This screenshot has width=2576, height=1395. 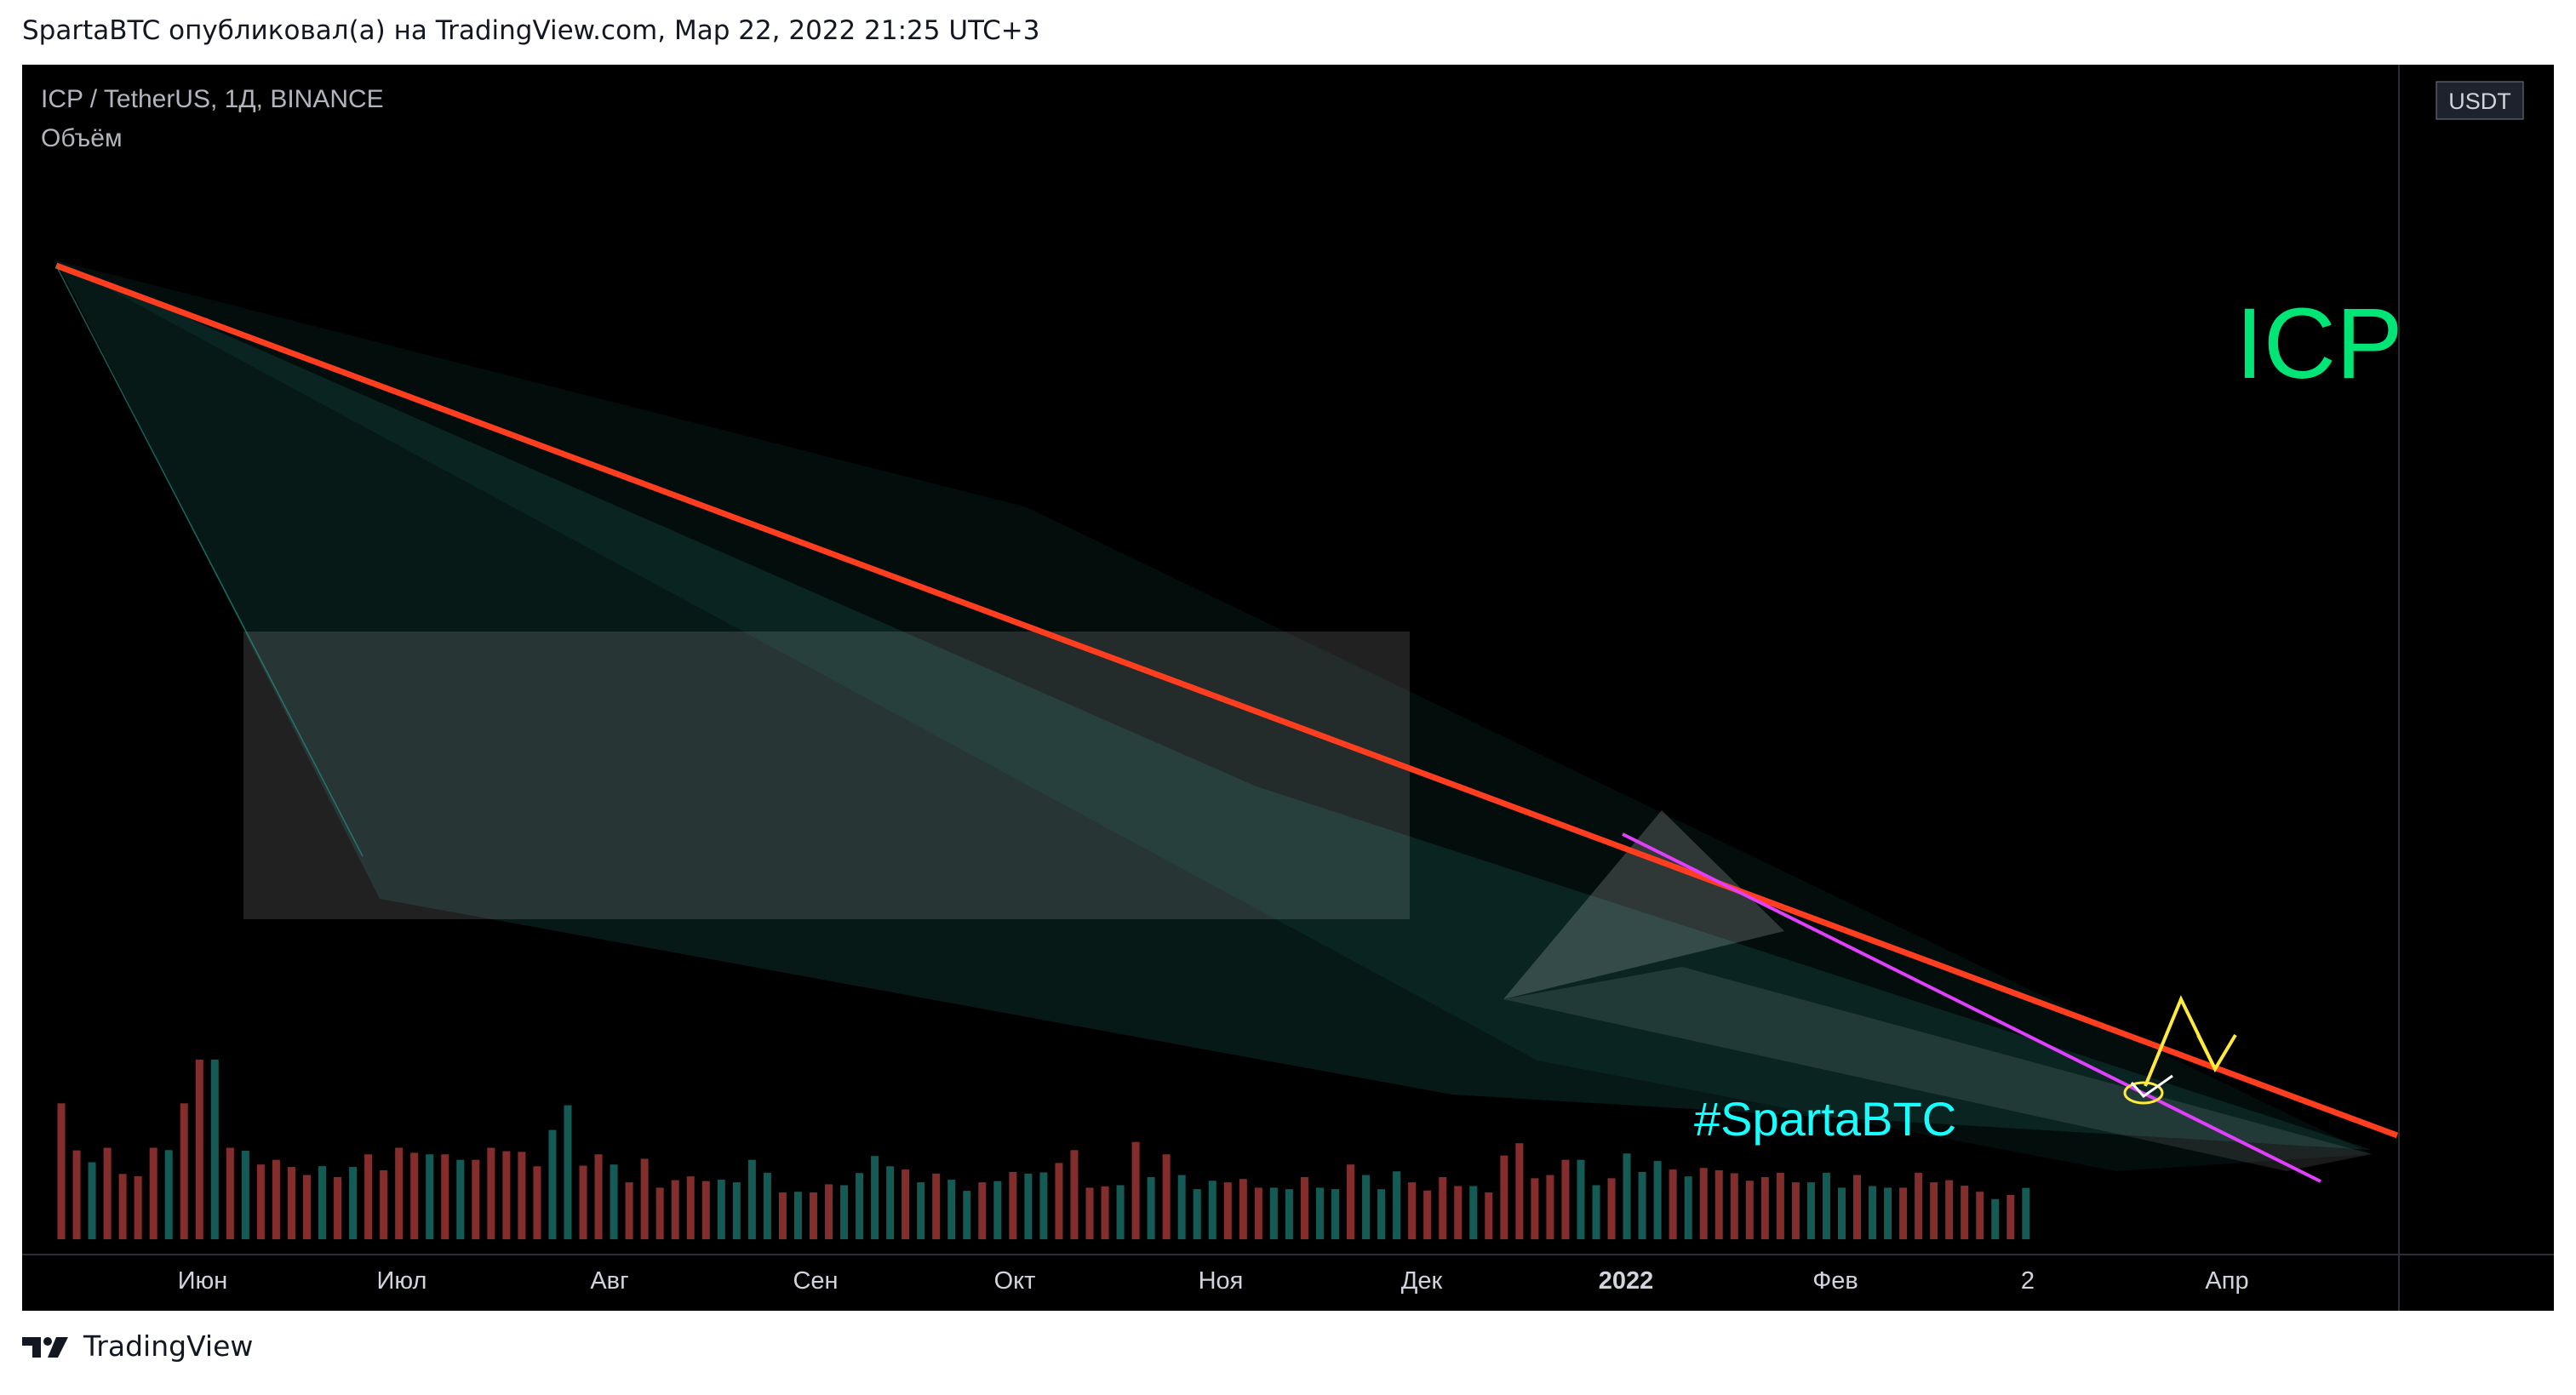 I want to click on breakout-circle, so click(x=2143, y=1093).